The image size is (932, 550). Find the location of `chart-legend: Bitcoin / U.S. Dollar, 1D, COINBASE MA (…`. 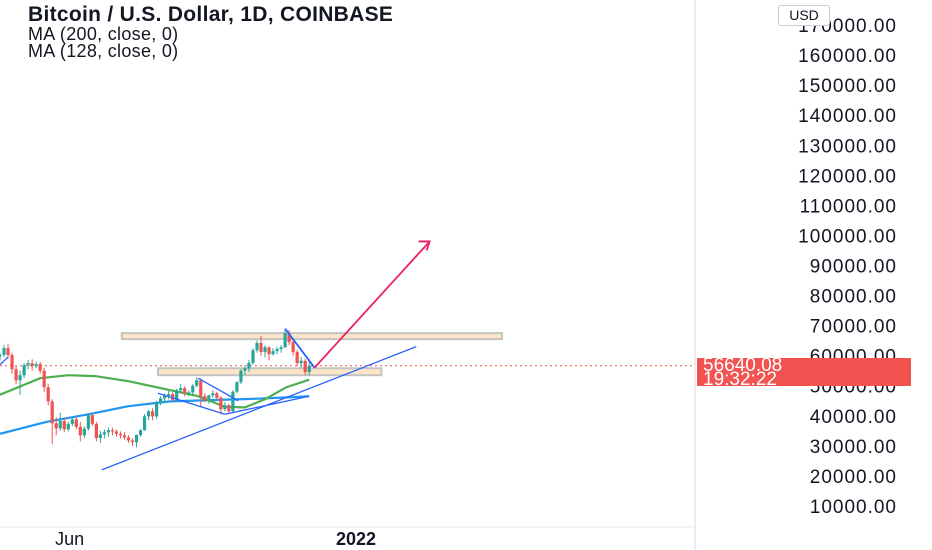

chart-legend: Bitcoin / U.S. Dollar, 1D, COINBASE MA (… is located at coordinates (211, 32).